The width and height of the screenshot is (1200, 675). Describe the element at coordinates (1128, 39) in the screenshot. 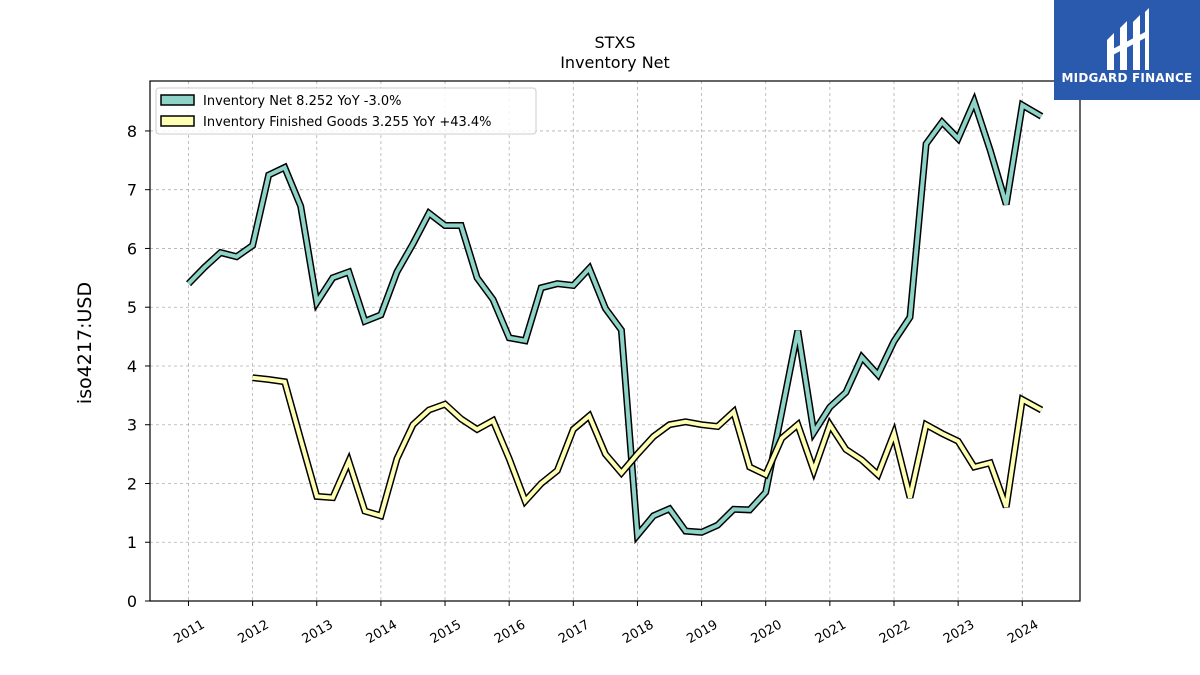

I see `logo-mark-icon` at that location.